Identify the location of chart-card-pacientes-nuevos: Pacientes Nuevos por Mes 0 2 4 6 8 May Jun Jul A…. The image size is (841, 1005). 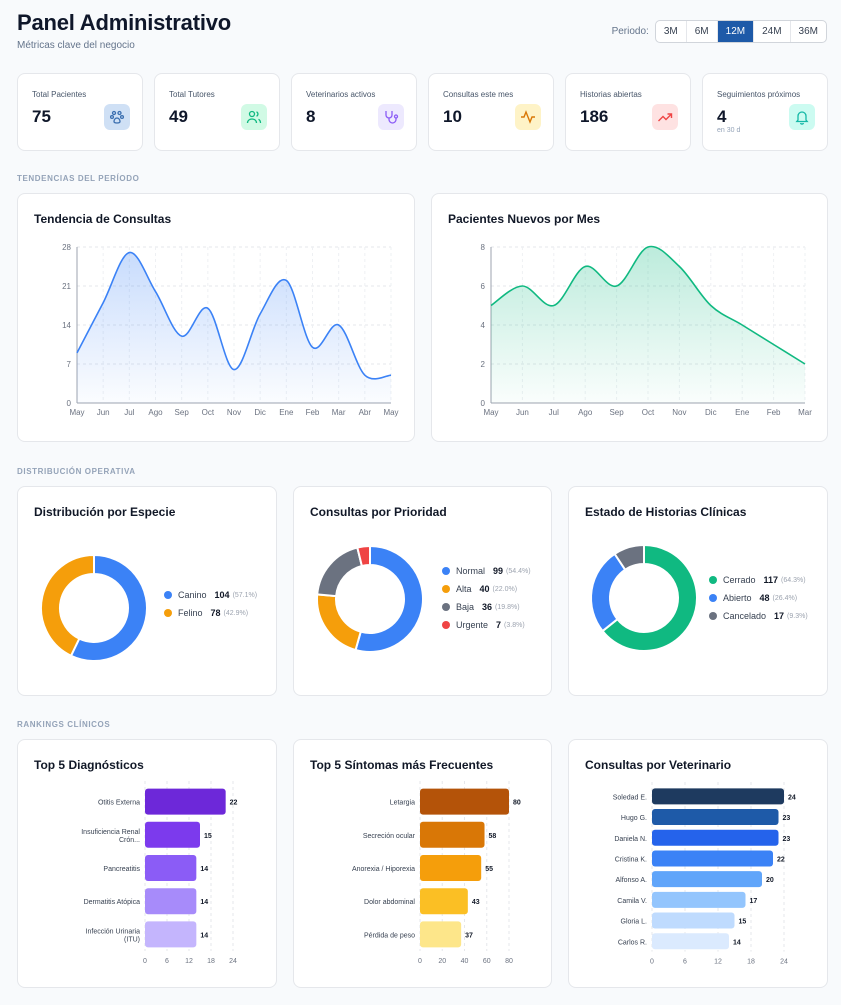
(629, 317).